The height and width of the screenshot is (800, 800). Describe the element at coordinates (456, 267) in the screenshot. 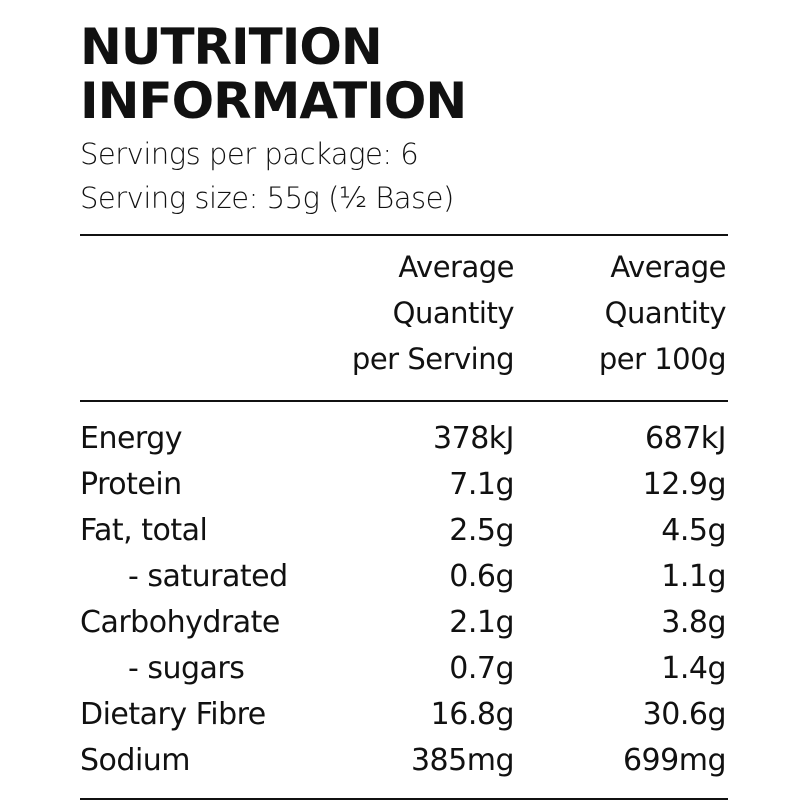

I see `header-per-serving-line: Average` at that location.